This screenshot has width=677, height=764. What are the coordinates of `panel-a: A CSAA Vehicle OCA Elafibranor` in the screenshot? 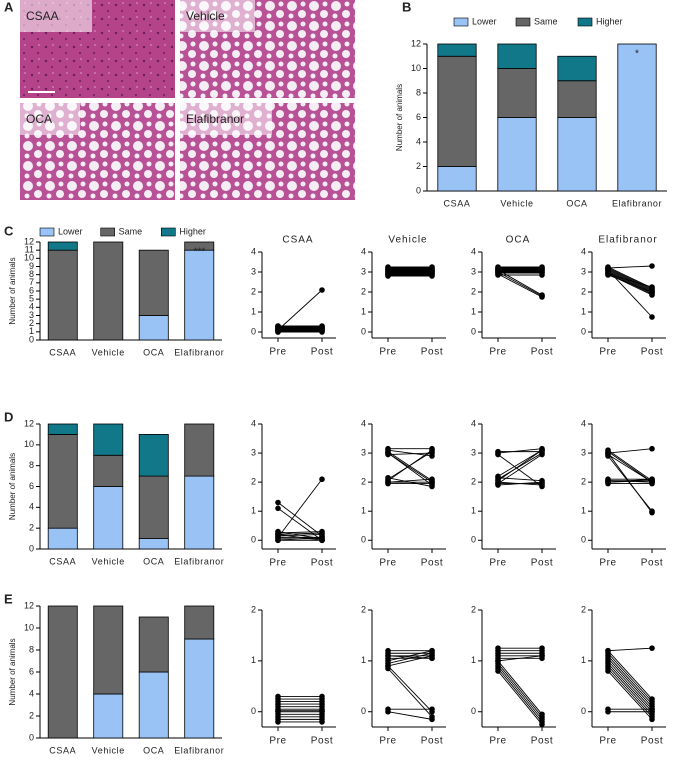 It's located at (179, 100).